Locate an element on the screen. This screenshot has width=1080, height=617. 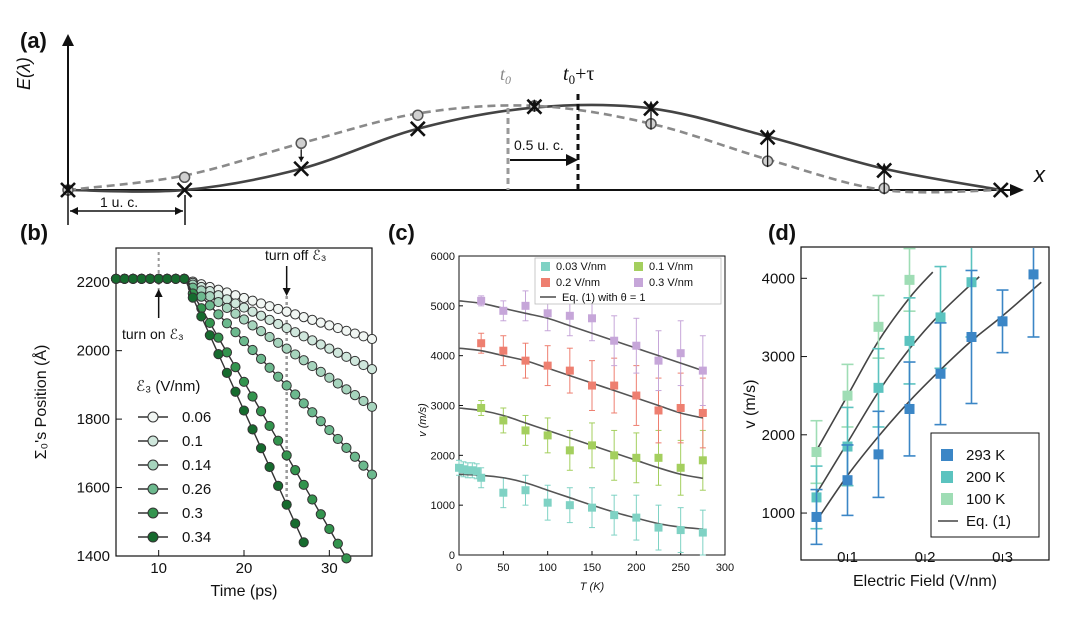
panel-d-legend-fit-label: Eq. (1) is located at coordinates (988, 521).